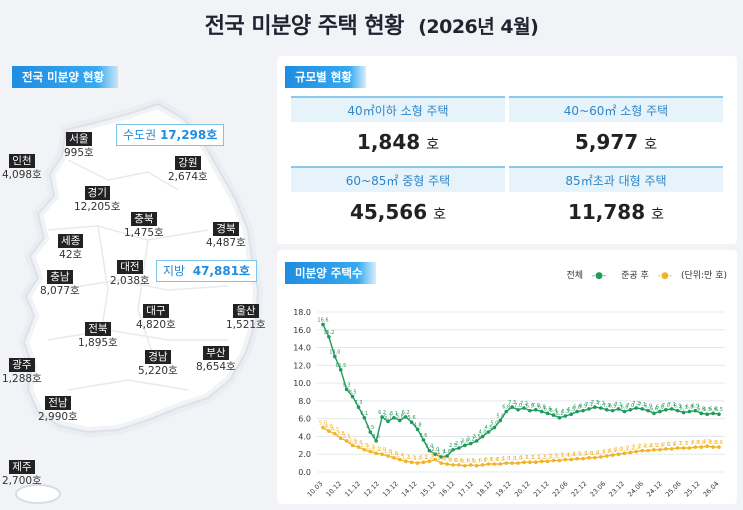 The image size is (743, 510). Describe the element at coordinates (341, 434) in the screenshot. I see `data-label: 3.8` at that location.